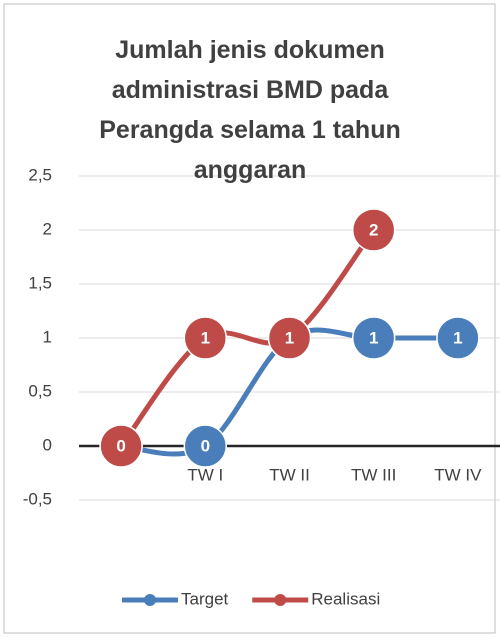 This screenshot has height=638, width=500. What do you see at coordinates (40, 282) in the screenshot?
I see `y-tick-label: 1,5` at bounding box center [40, 282].